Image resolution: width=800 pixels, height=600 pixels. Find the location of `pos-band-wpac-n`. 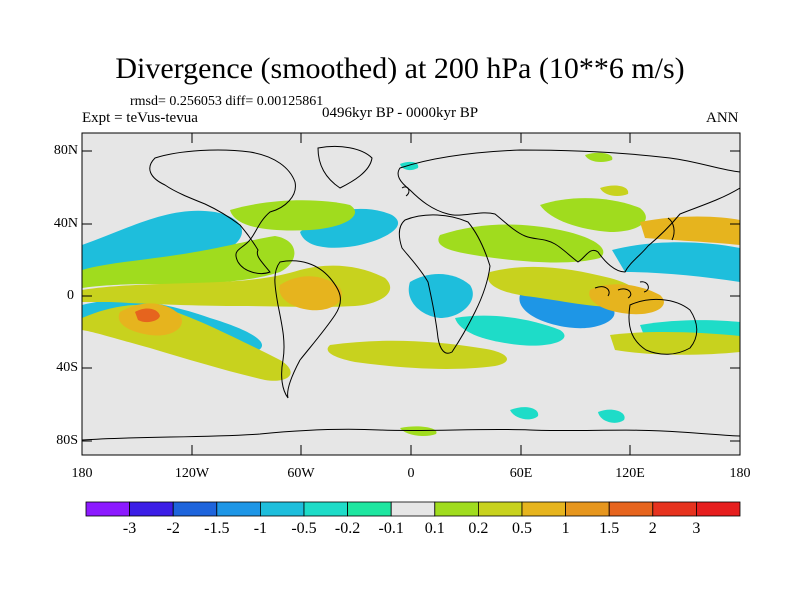

pos-band-wpac-n is located at coordinates (690, 230).